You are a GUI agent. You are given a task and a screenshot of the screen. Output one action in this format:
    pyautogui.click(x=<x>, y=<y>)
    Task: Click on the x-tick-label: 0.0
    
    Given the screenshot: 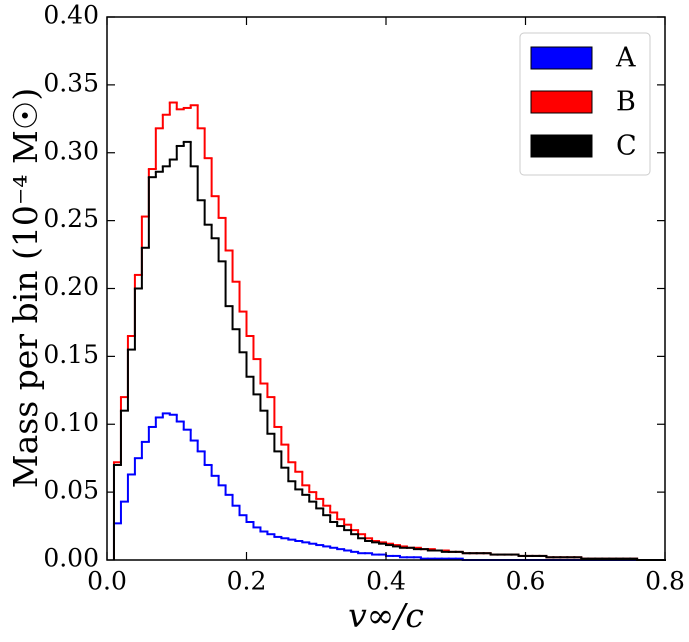 What is the action you would take?
    pyautogui.click(x=107, y=581)
    